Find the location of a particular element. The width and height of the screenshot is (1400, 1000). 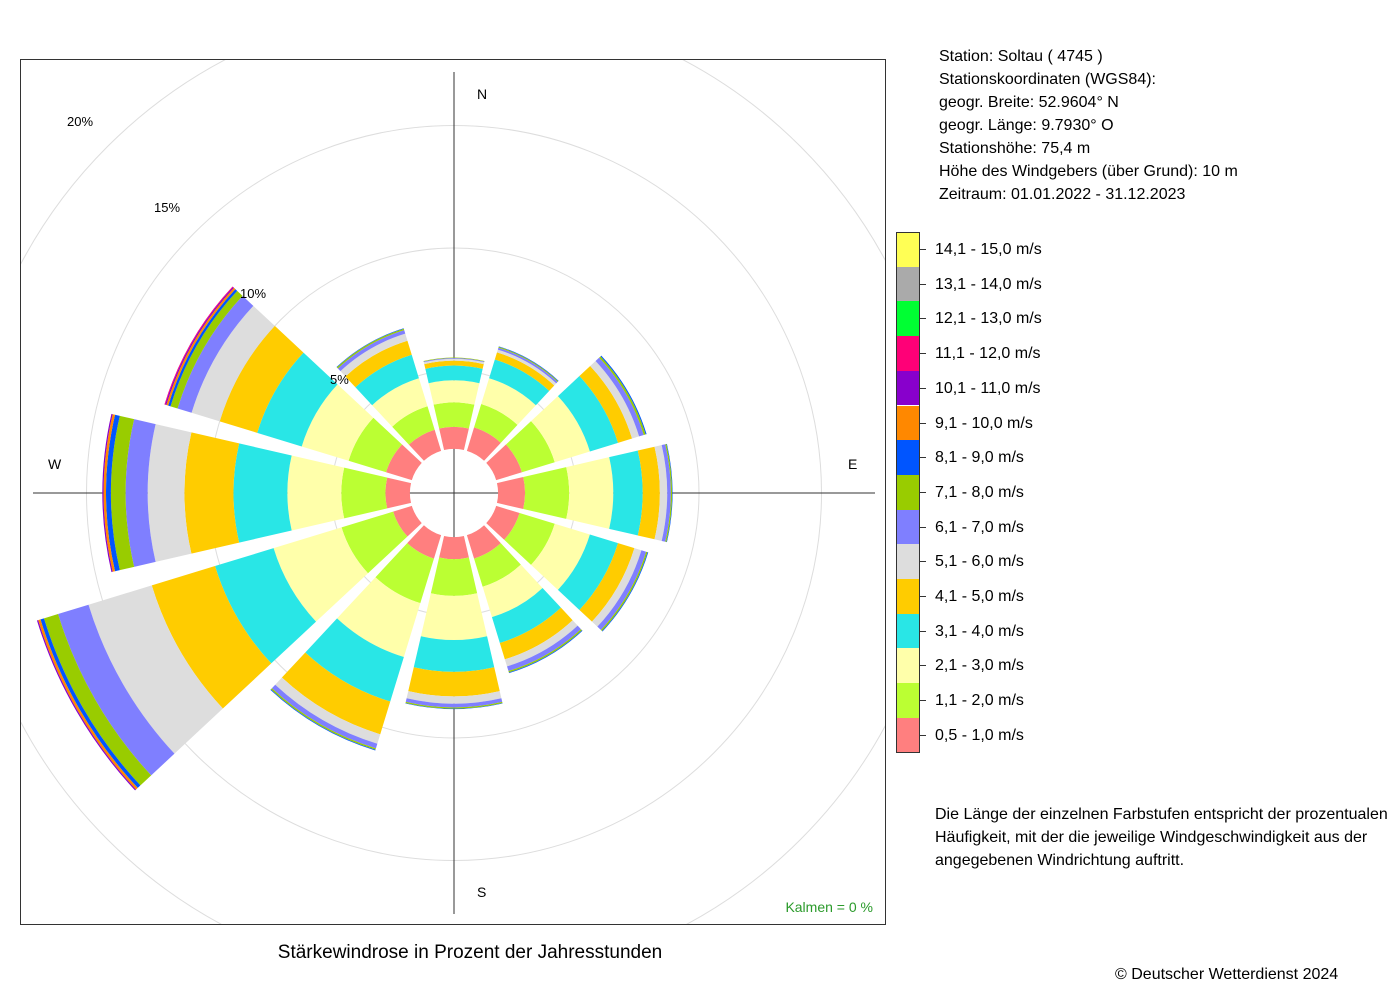

copyright: © Deutscher Wetterdienst 2024 is located at coordinates (1227, 974).